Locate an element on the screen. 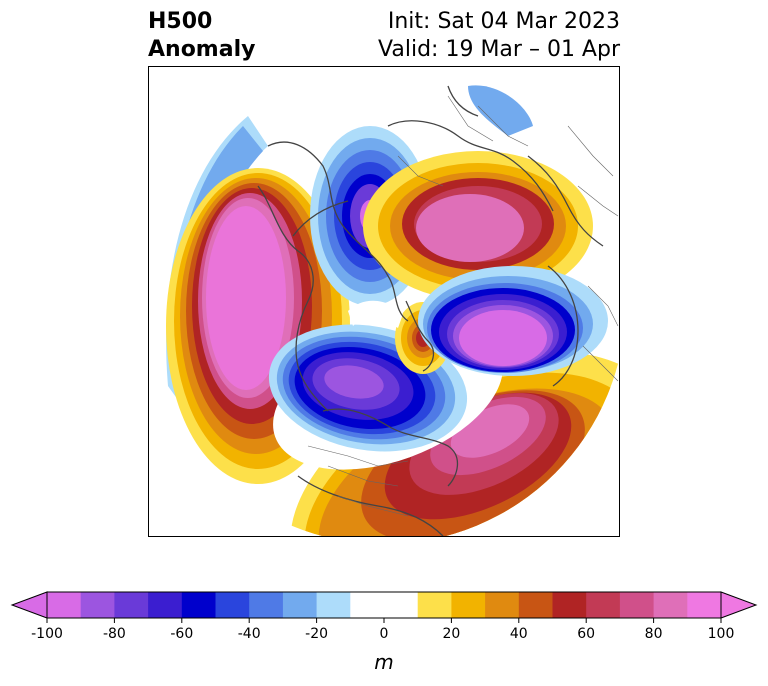  negative-anomaly-central-core is located at coordinates (354, 382).